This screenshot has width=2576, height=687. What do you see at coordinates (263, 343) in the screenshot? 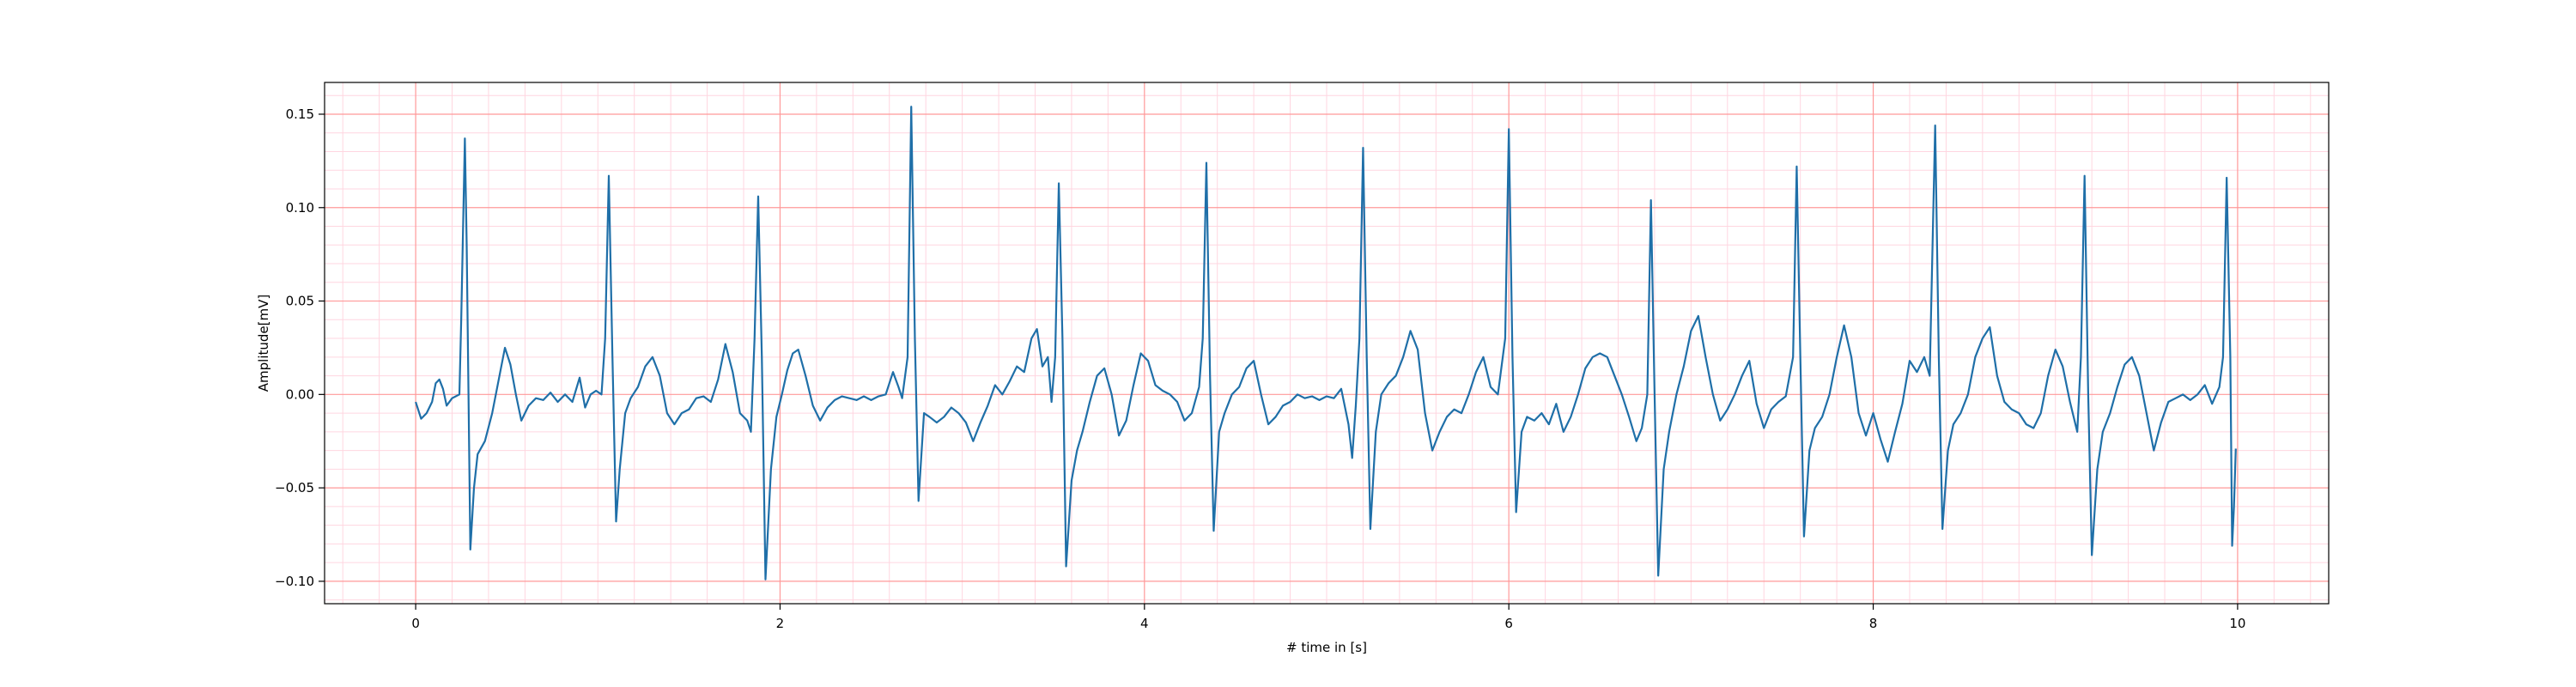
I see `y-axis-label: Amplitude[mV]` at bounding box center [263, 343].